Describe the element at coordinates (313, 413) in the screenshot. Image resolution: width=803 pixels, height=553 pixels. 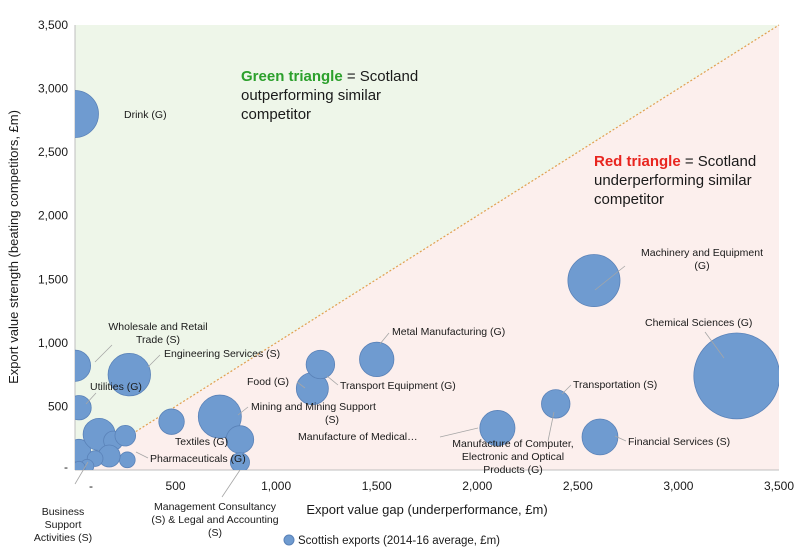
I see `bubble-label: Mining and Mining Support (S)` at that location.